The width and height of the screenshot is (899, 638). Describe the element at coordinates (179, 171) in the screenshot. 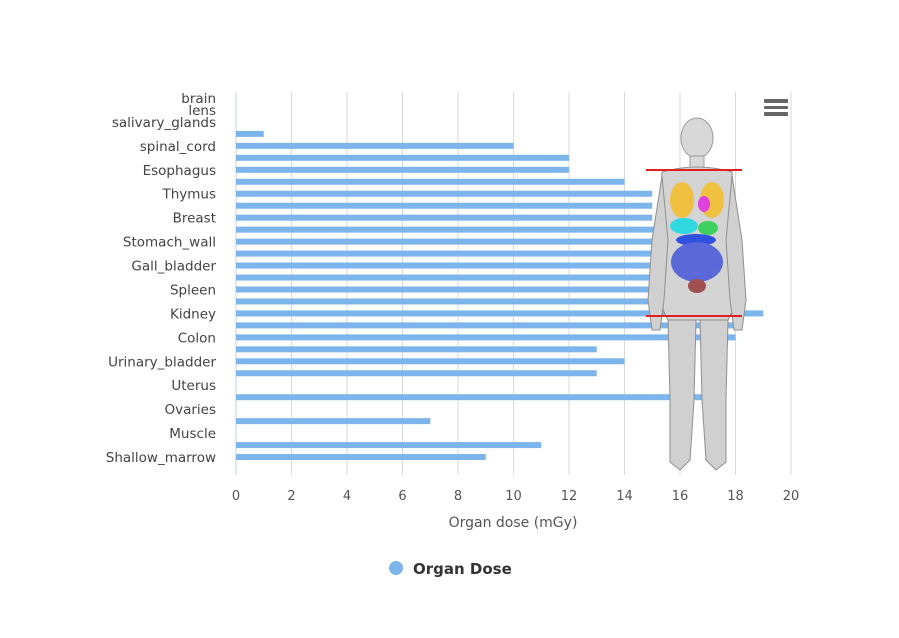

I see `category-label: Esophagus` at that location.